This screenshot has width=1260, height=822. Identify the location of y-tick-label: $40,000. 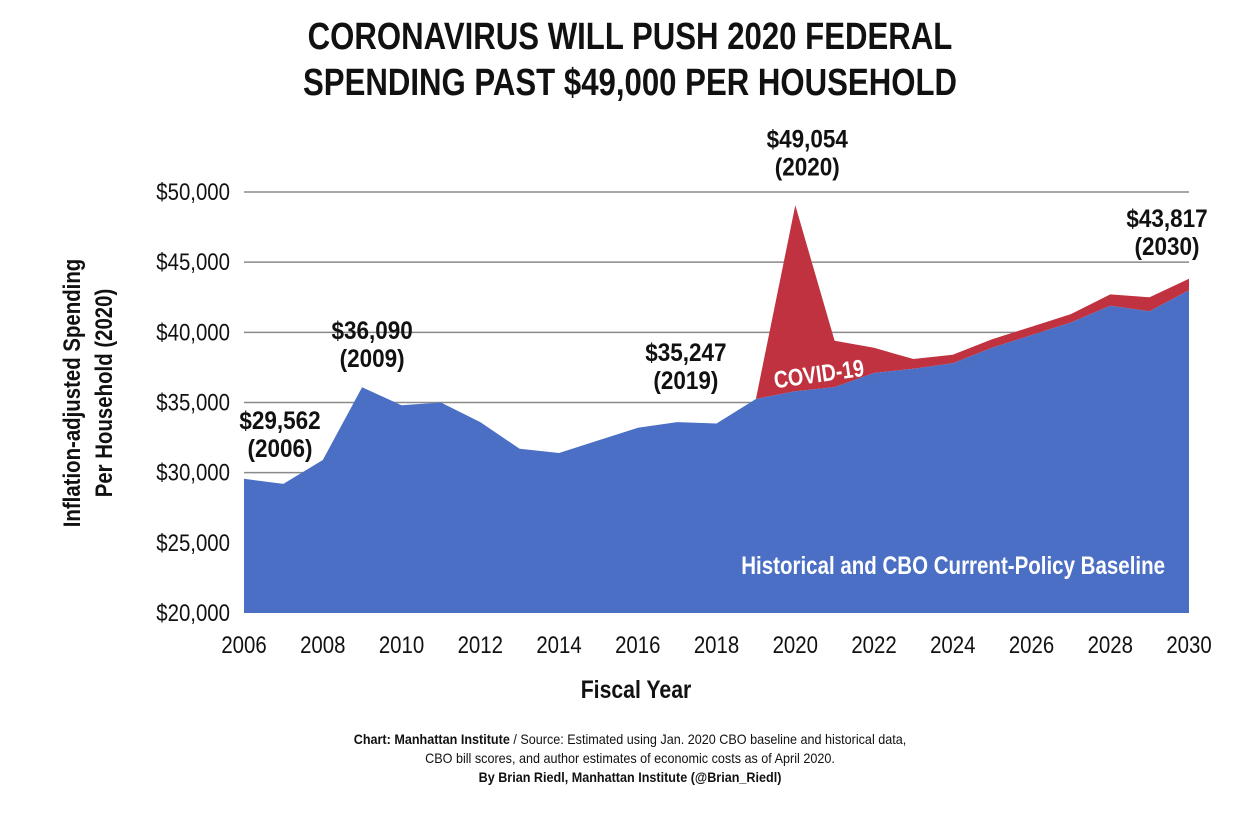
(193, 332).